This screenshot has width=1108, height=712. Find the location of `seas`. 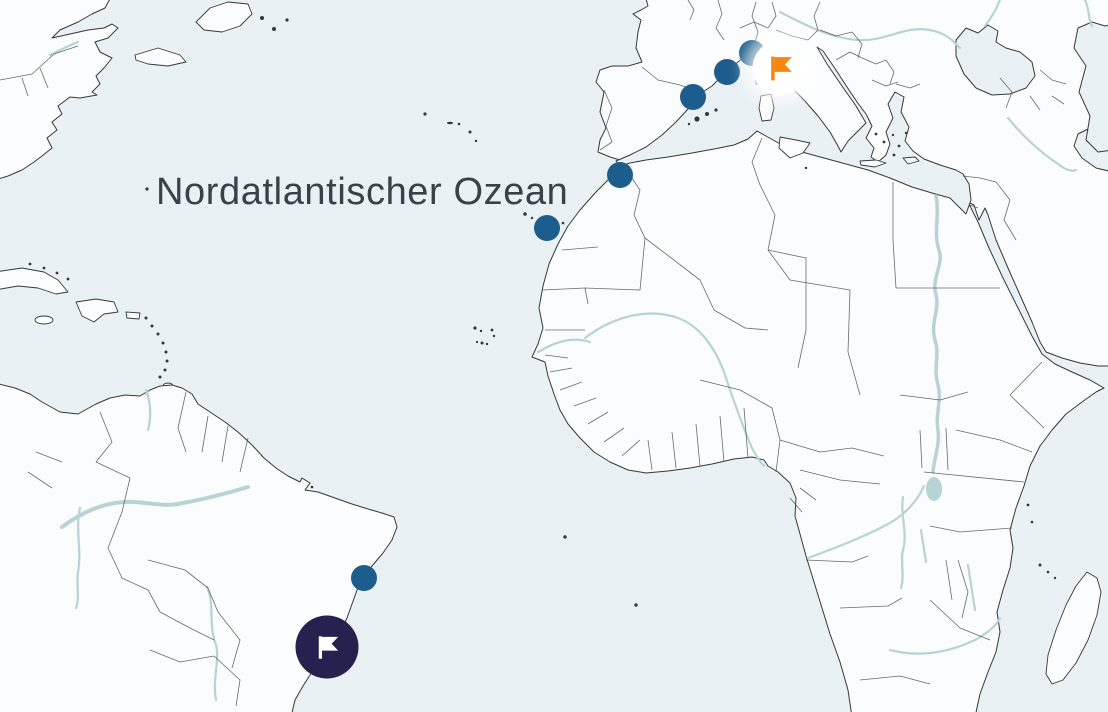

seas is located at coordinates (861, 118).